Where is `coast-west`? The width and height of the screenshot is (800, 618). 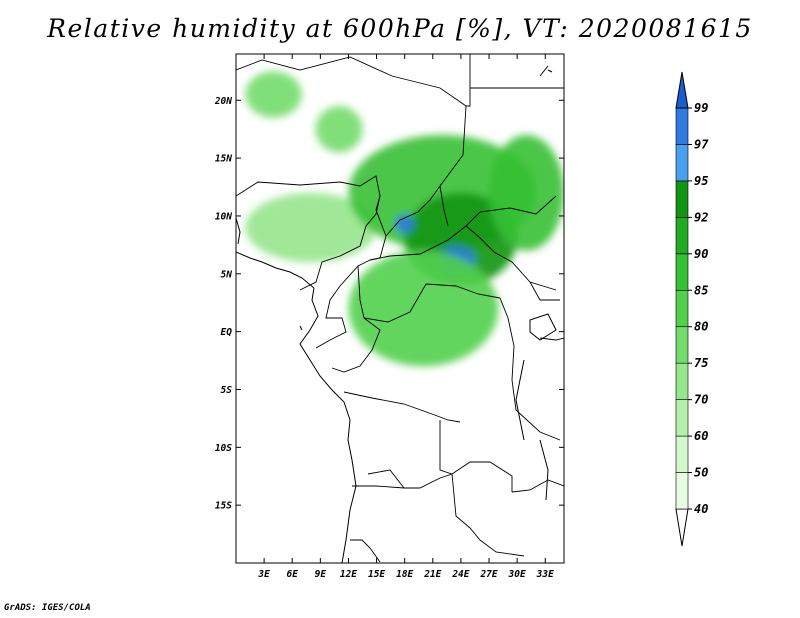
coast-west is located at coordinates (238, 231).